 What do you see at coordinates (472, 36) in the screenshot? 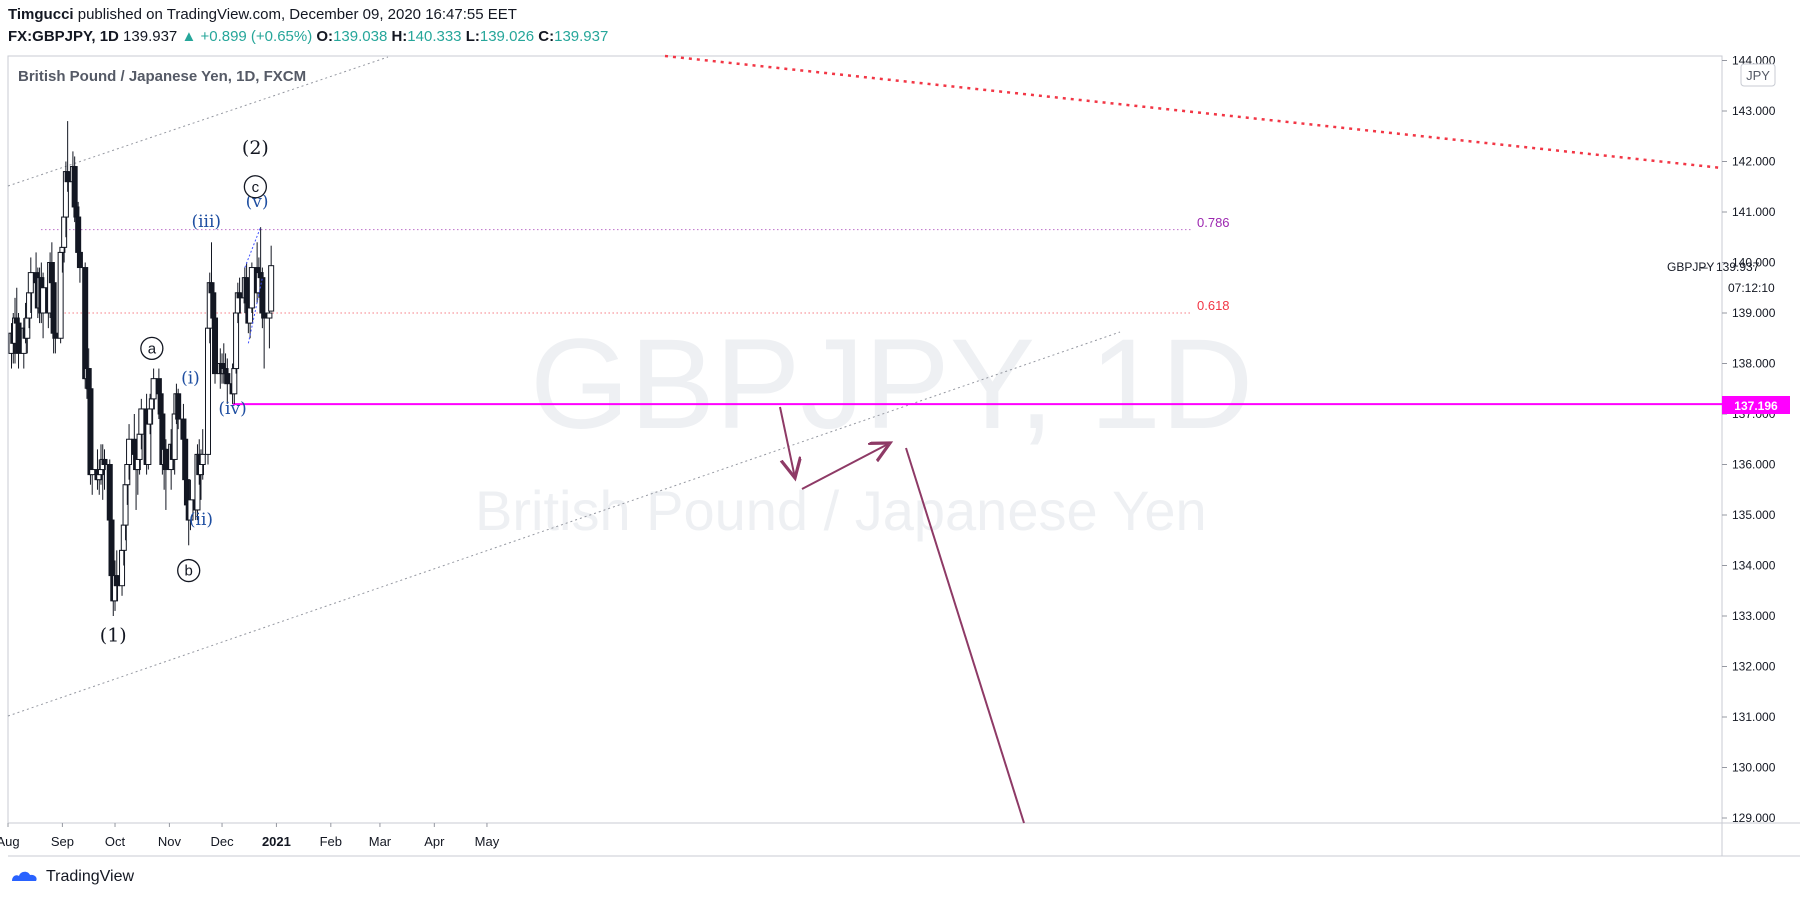
I see `low-label: L:` at bounding box center [472, 36].